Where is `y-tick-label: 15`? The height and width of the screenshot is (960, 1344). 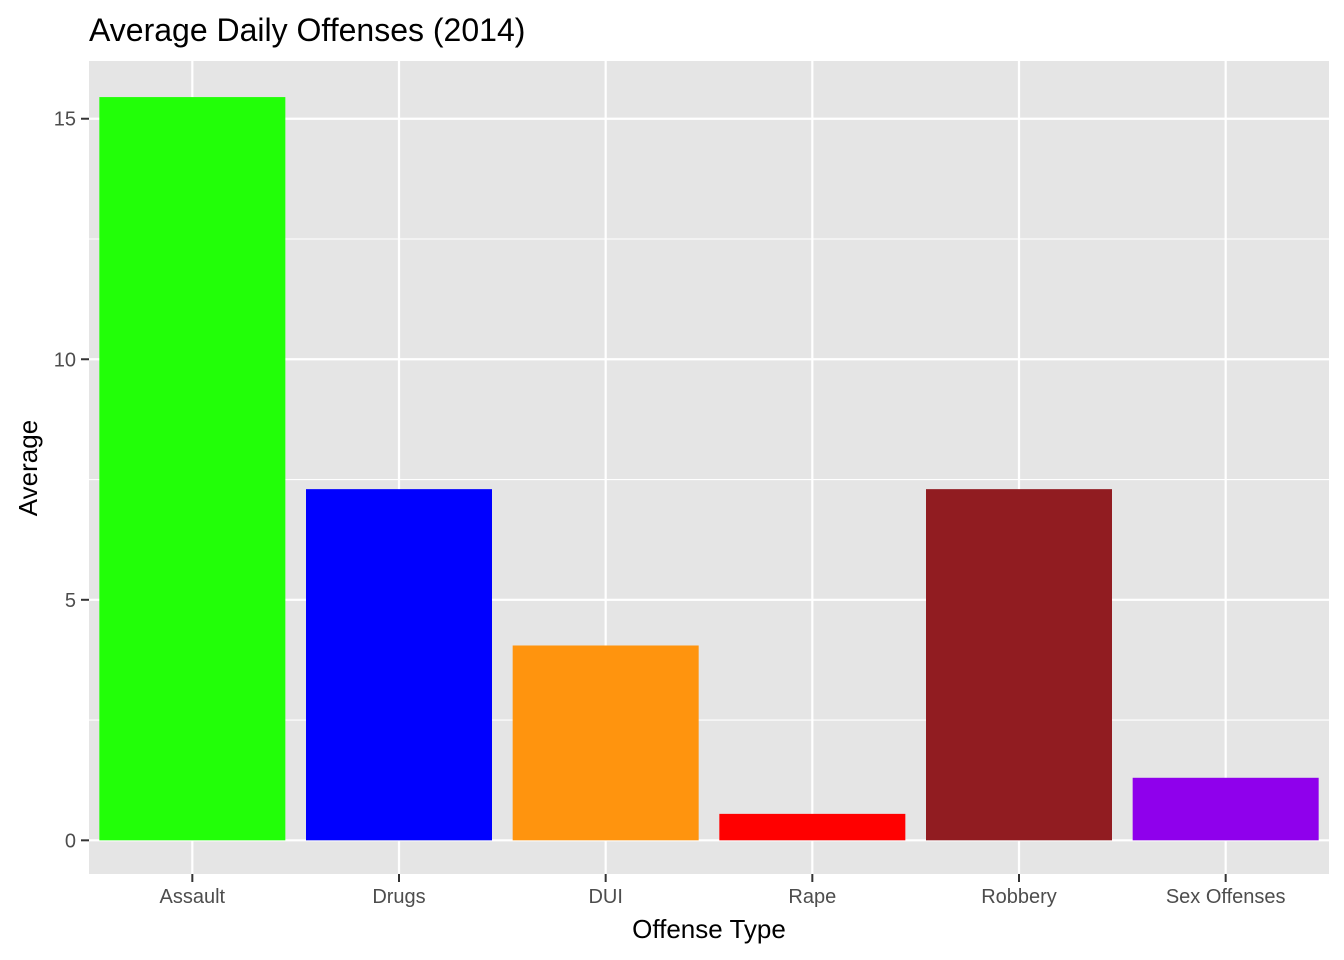
y-tick-label: 15 is located at coordinates (65, 120).